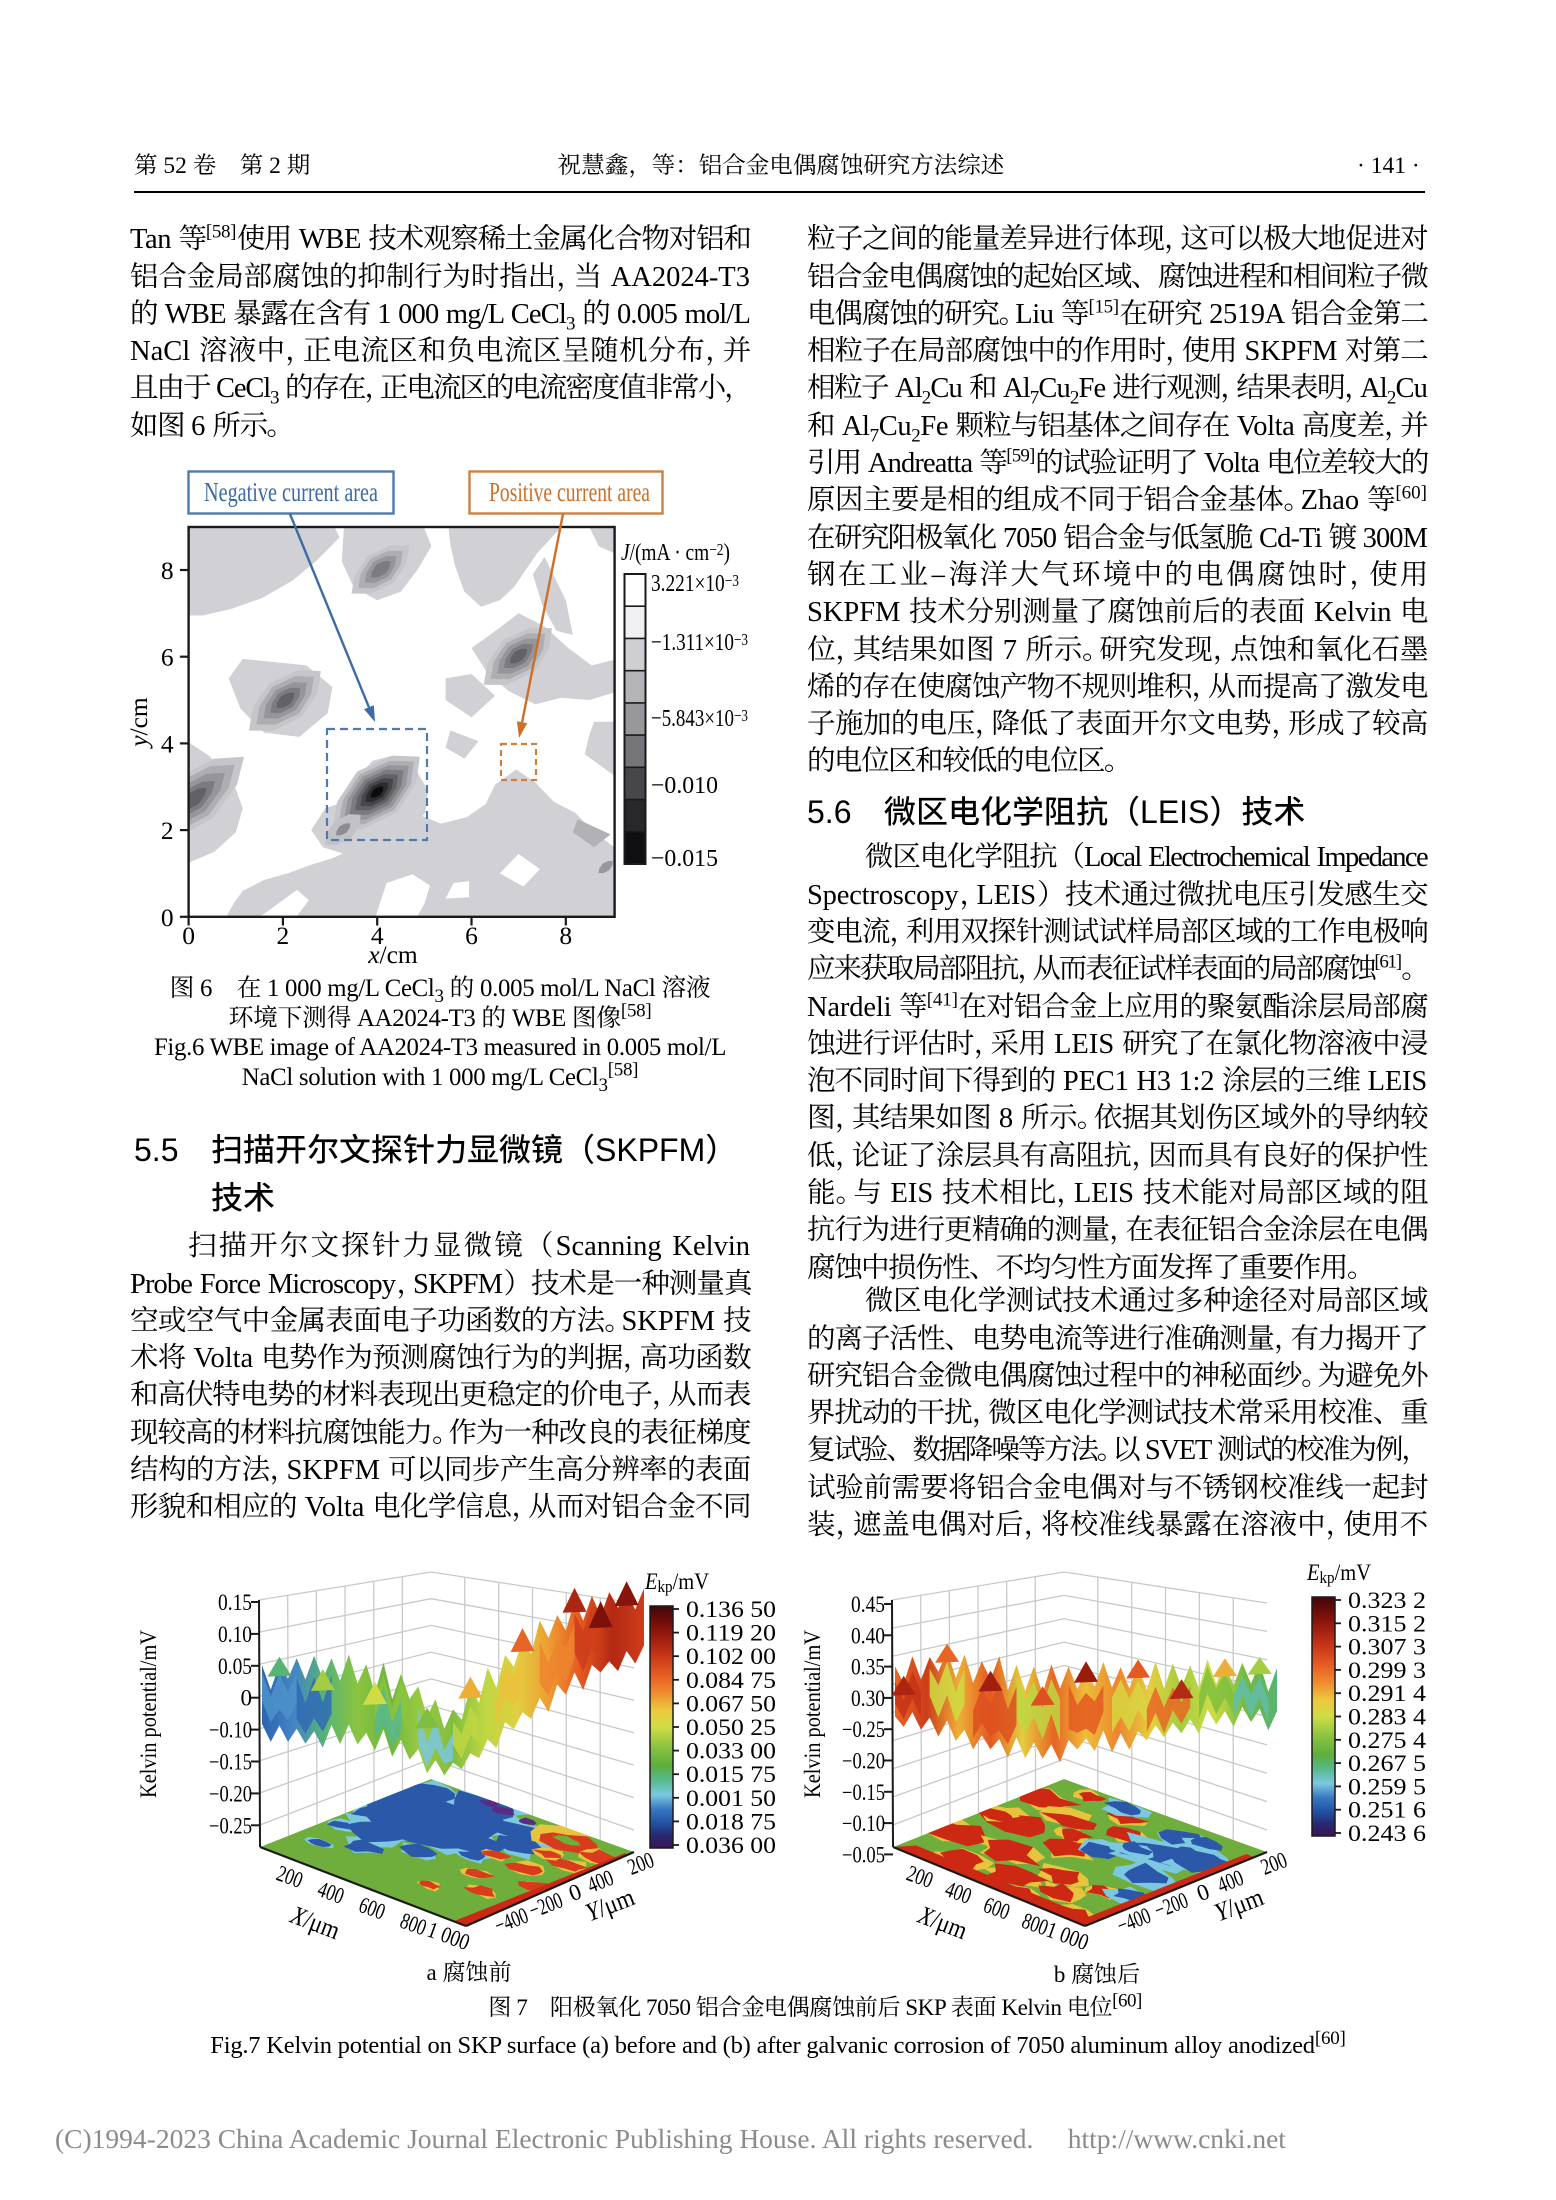 This screenshot has height=2200, width=1556. Describe the element at coordinates (235, 1634) in the screenshot. I see `svg-text: 0.10` at that location.